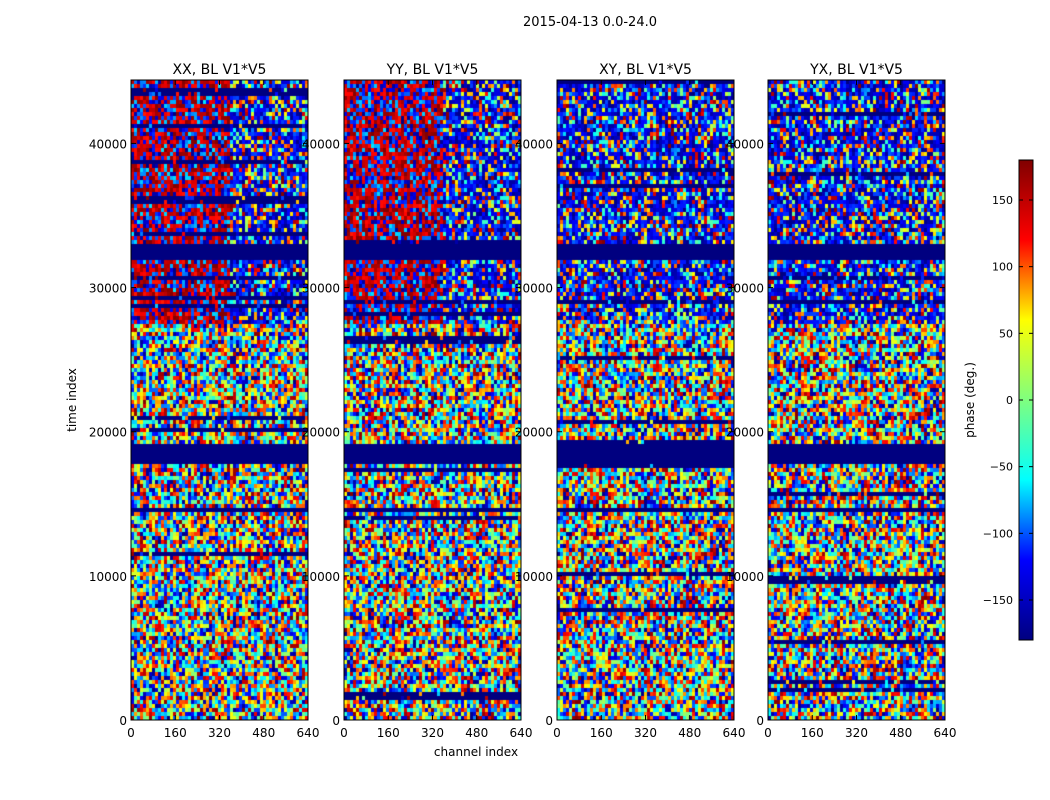 Image resolution: width=1050 pixels, height=800 pixels. I want to click on figure-suptitle: 2015-04-13 0.0-24.0, so click(590, 22).